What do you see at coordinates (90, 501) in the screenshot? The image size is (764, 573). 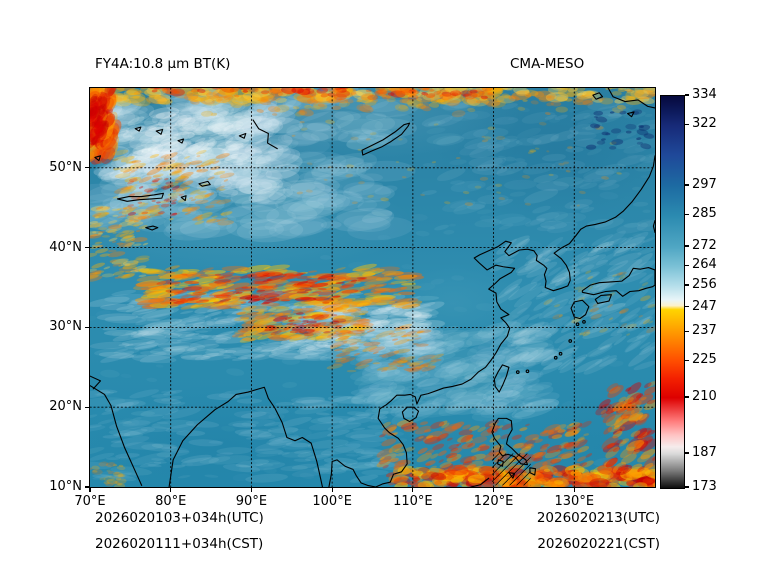 I see `x-tick-label: 70°E` at bounding box center [90, 501].